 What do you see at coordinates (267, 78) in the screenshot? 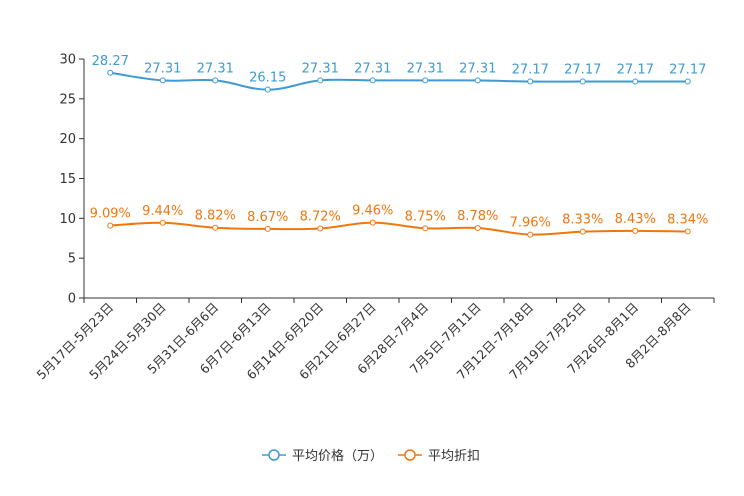
I see `data-label: 26.15` at bounding box center [267, 78].